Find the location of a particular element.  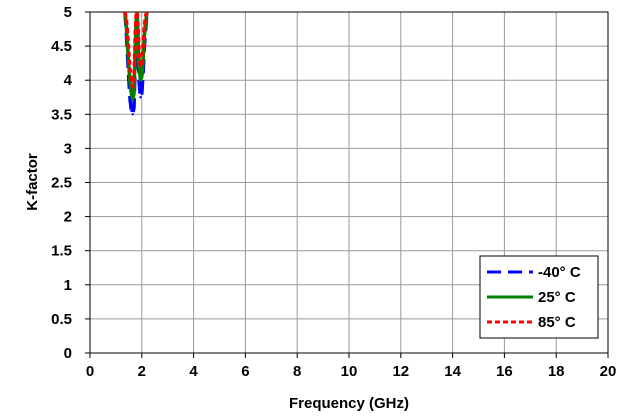

y-tick-label: 5 is located at coordinates (68, 12).